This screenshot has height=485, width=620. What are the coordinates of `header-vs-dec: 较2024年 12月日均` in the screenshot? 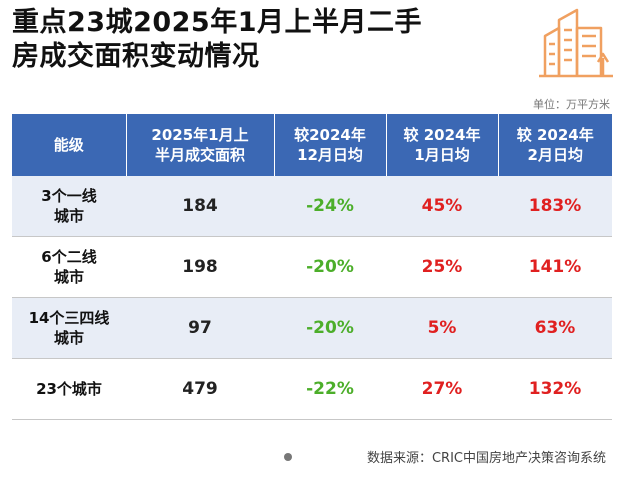 It's located at (330, 145).